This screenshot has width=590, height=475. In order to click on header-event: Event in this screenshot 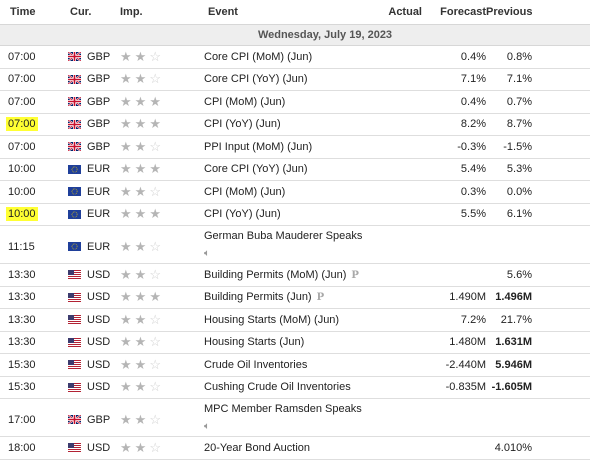, I will do `click(223, 12)`.